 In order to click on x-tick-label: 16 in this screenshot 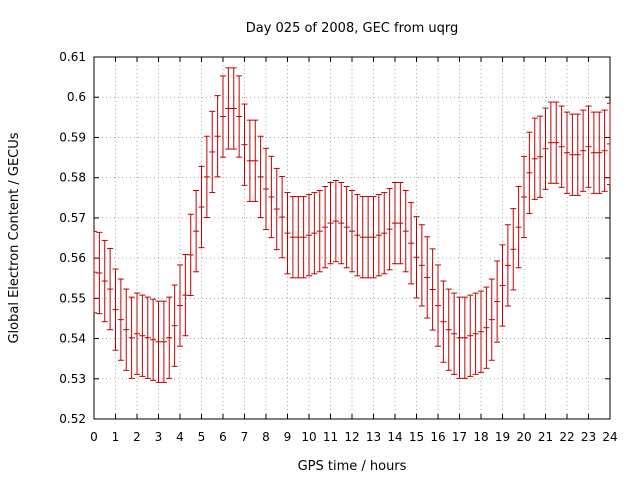, I will do `click(437, 437)`.